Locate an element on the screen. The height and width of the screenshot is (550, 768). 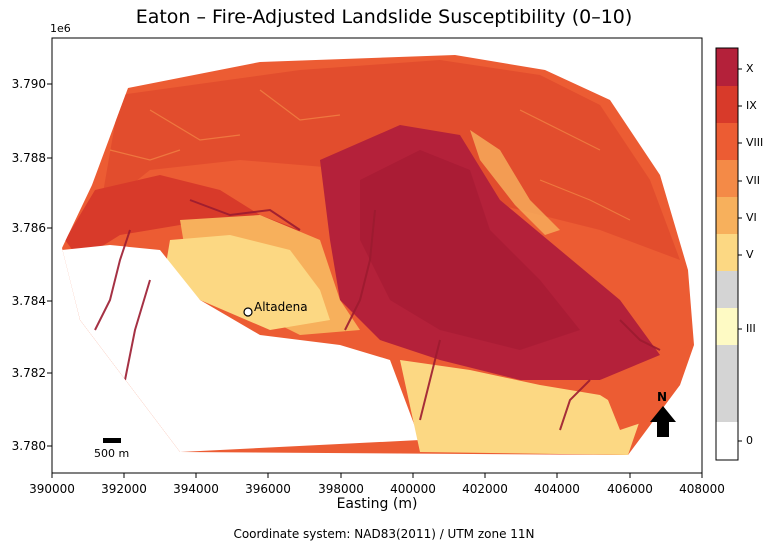
y-tick-label: 3.788 is located at coordinates (28, 158).